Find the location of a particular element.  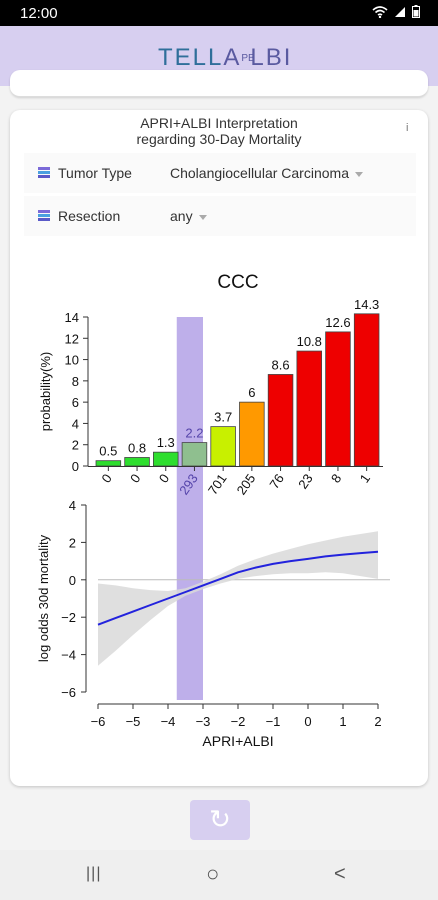

resection-row: Resection any is located at coordinates (220, 216).